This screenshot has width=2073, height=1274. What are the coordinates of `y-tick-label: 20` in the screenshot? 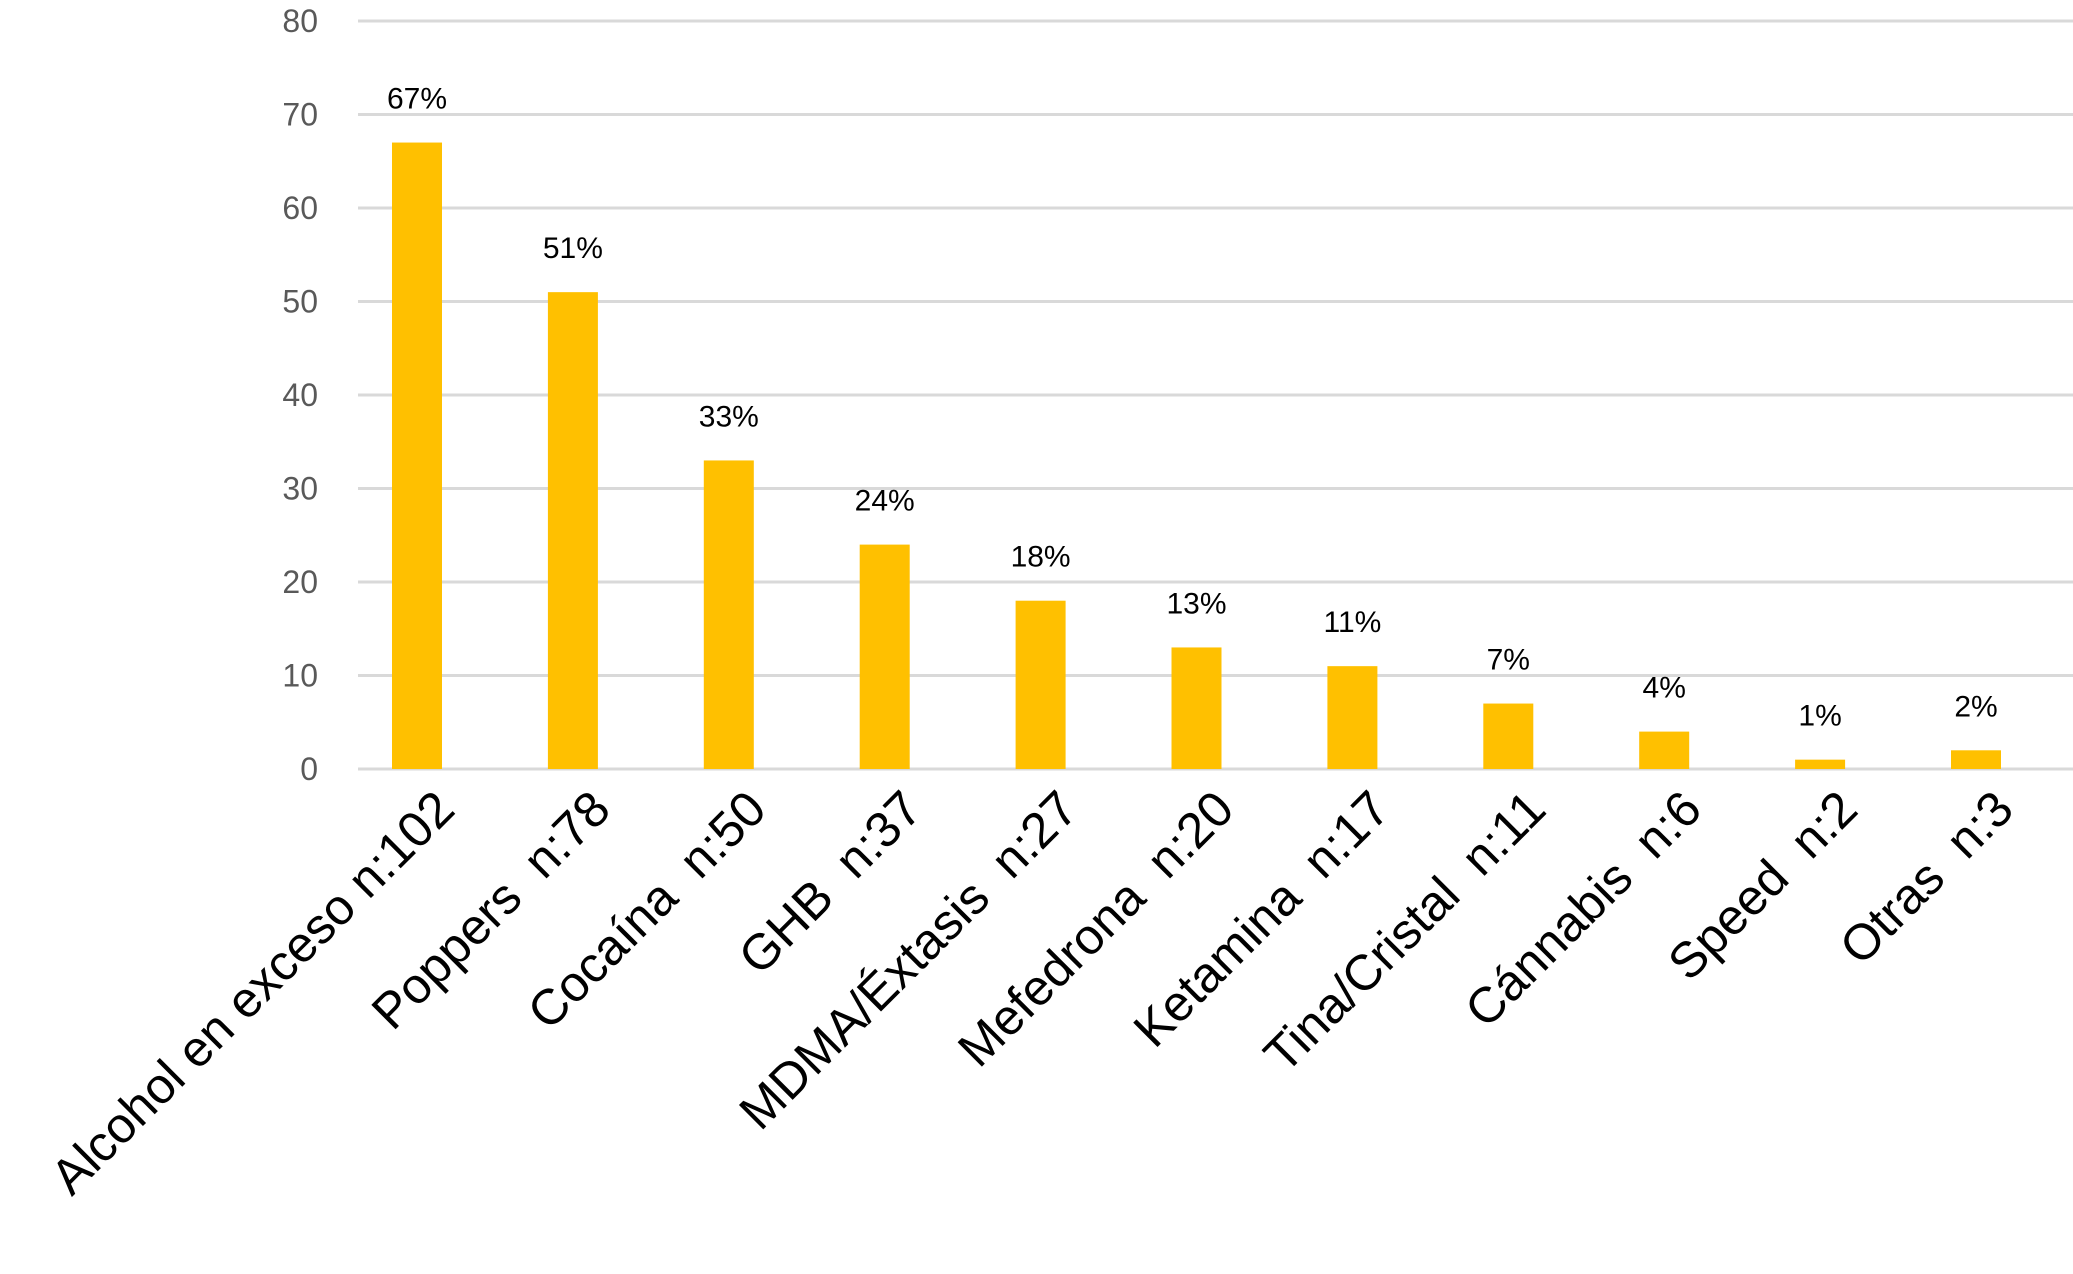 It's located at (300, 582).